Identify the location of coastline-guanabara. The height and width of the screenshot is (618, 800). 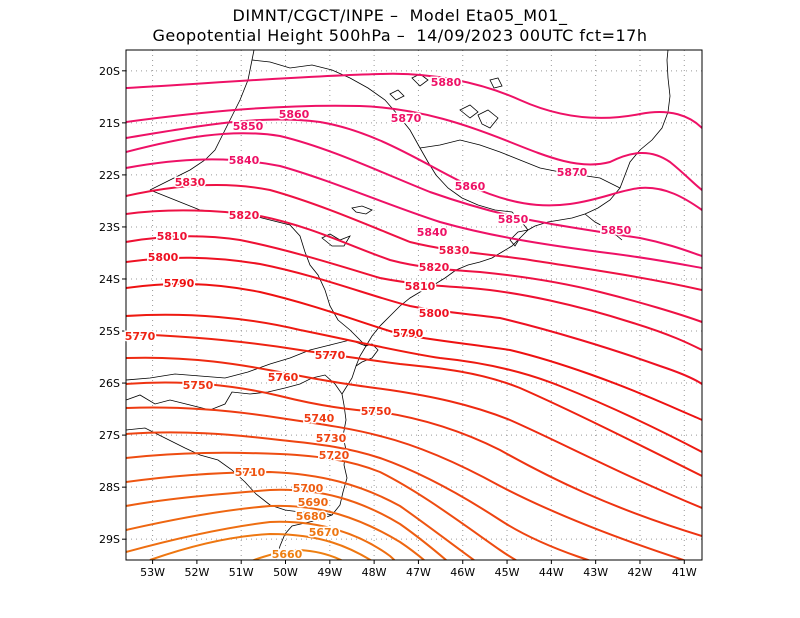
(519, 238).